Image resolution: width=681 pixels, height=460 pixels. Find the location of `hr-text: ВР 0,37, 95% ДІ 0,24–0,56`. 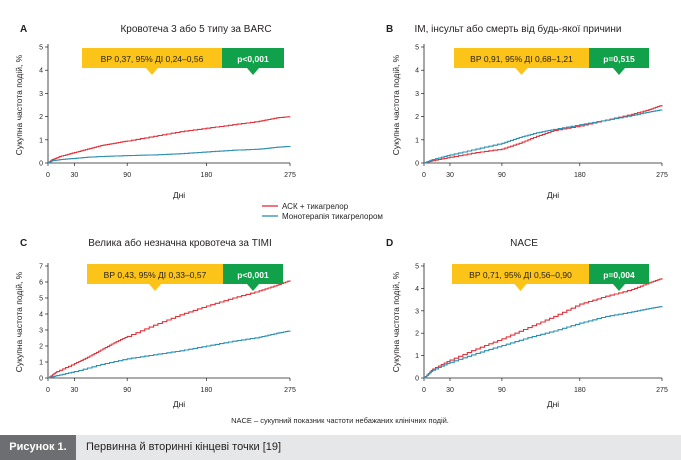

hr-text: ВР 0,37, 95% ДІ 0,24–0,56 is located at coordinates (152, 59).